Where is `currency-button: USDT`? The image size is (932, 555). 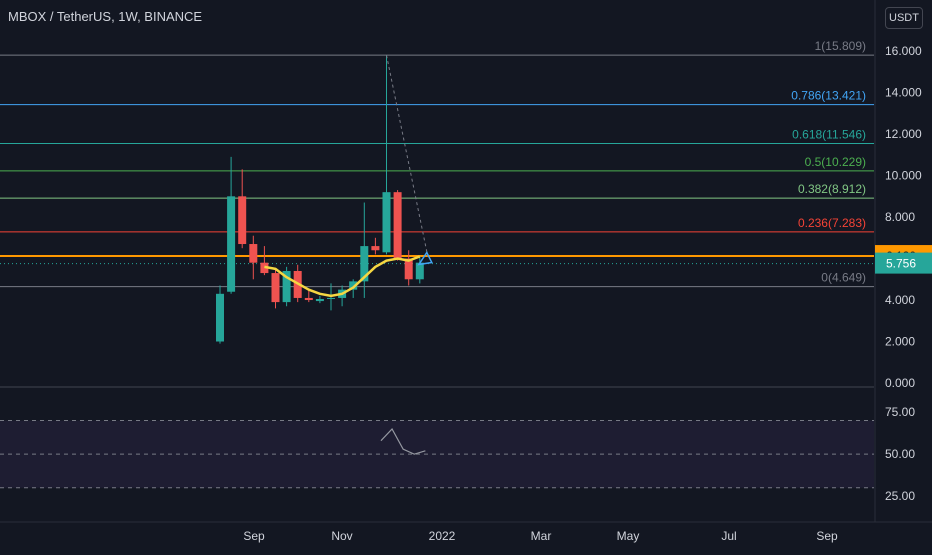
currency-button: USDT is located at coordinates (904, 18).